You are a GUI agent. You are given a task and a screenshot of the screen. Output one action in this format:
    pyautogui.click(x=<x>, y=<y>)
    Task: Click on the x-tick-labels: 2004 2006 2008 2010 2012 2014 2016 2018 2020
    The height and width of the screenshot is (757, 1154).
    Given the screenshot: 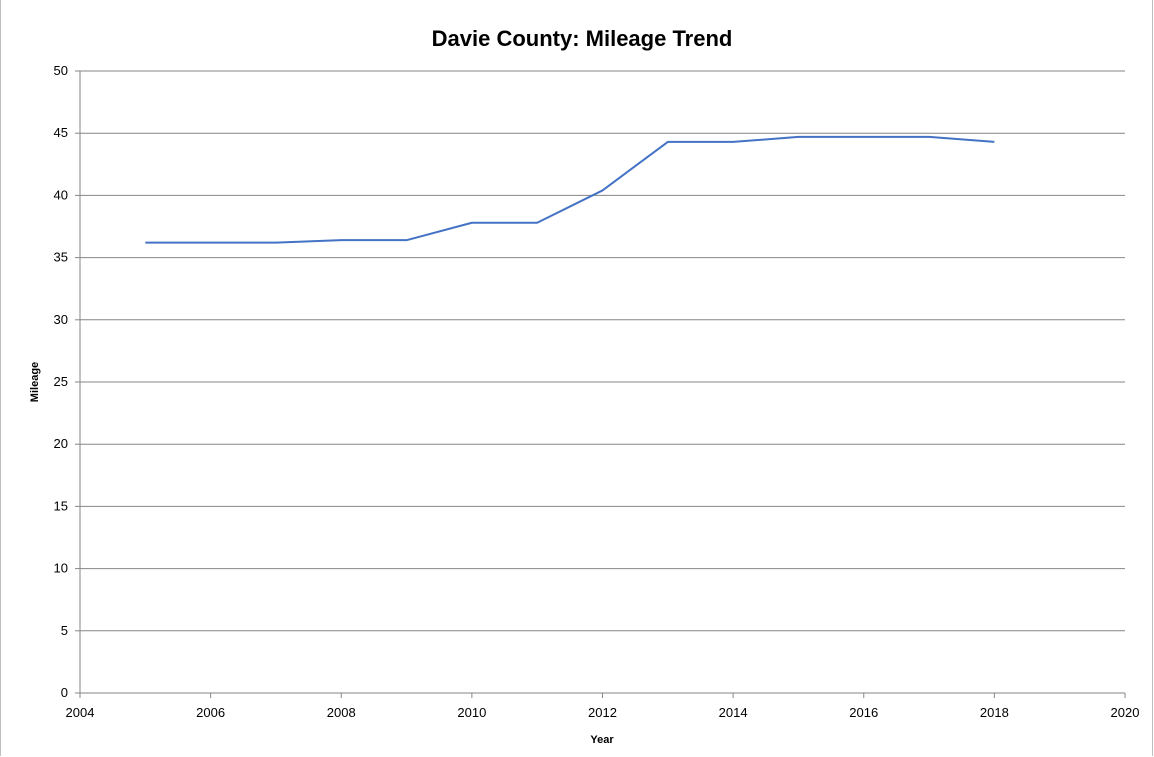 What is the action you would take?
    pyautogui.click(x=603, y=712)
    